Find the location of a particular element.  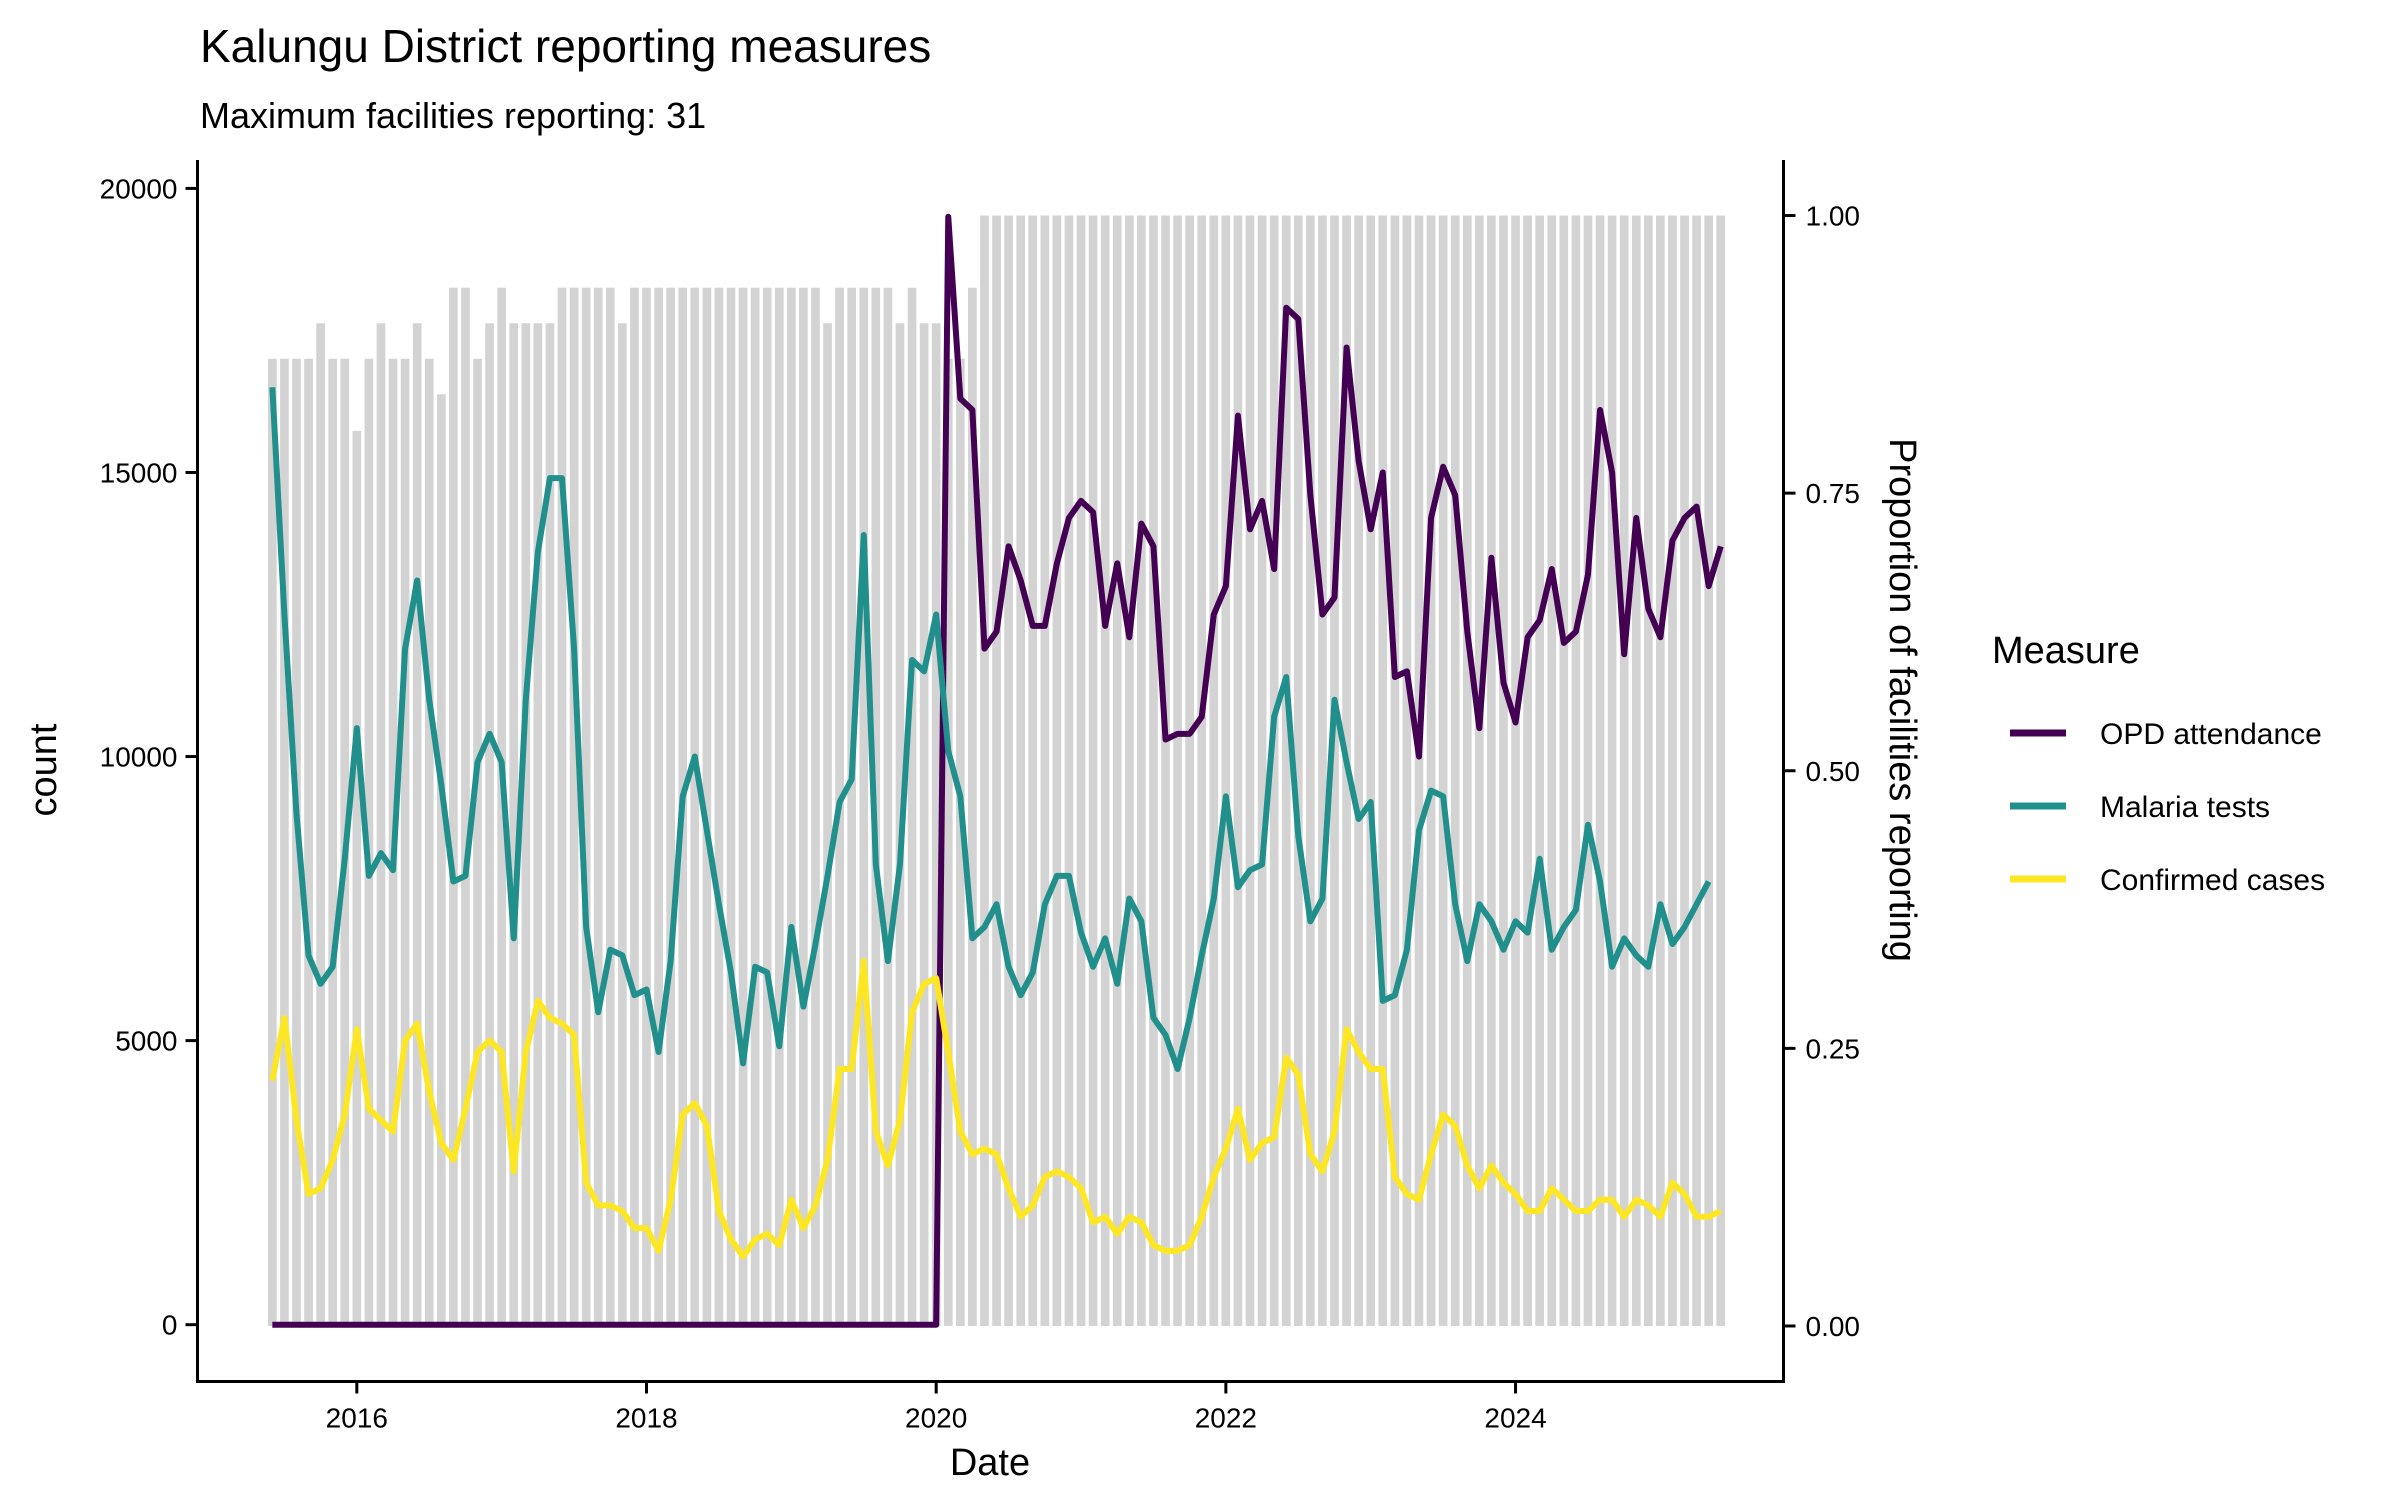

legend-label: Malaria tests is located at coordinates (2185, 807).